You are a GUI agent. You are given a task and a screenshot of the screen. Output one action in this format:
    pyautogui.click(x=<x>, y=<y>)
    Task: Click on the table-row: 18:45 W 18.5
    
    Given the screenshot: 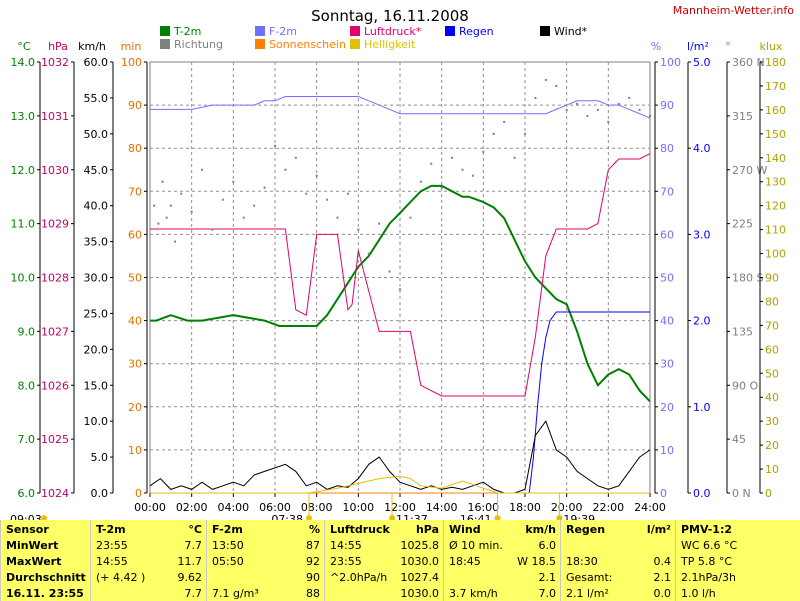 What is the action you would take?
    pyautogui.click(x=502, y=562)
    